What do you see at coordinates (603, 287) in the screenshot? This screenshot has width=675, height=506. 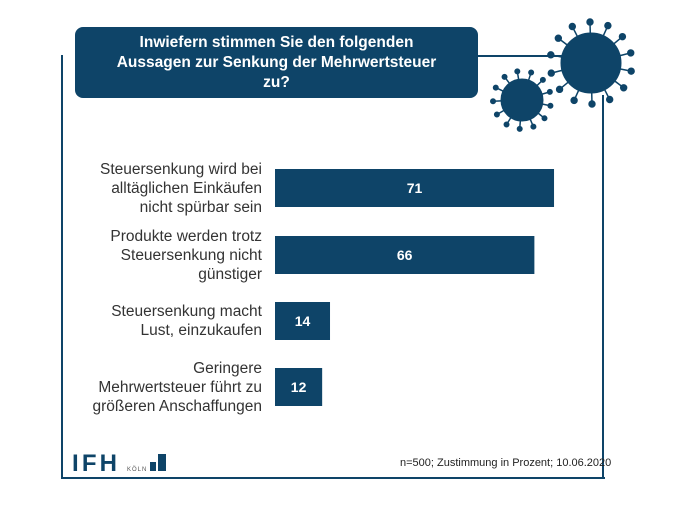 I see `frame-right` at bounding box center [603, 287].